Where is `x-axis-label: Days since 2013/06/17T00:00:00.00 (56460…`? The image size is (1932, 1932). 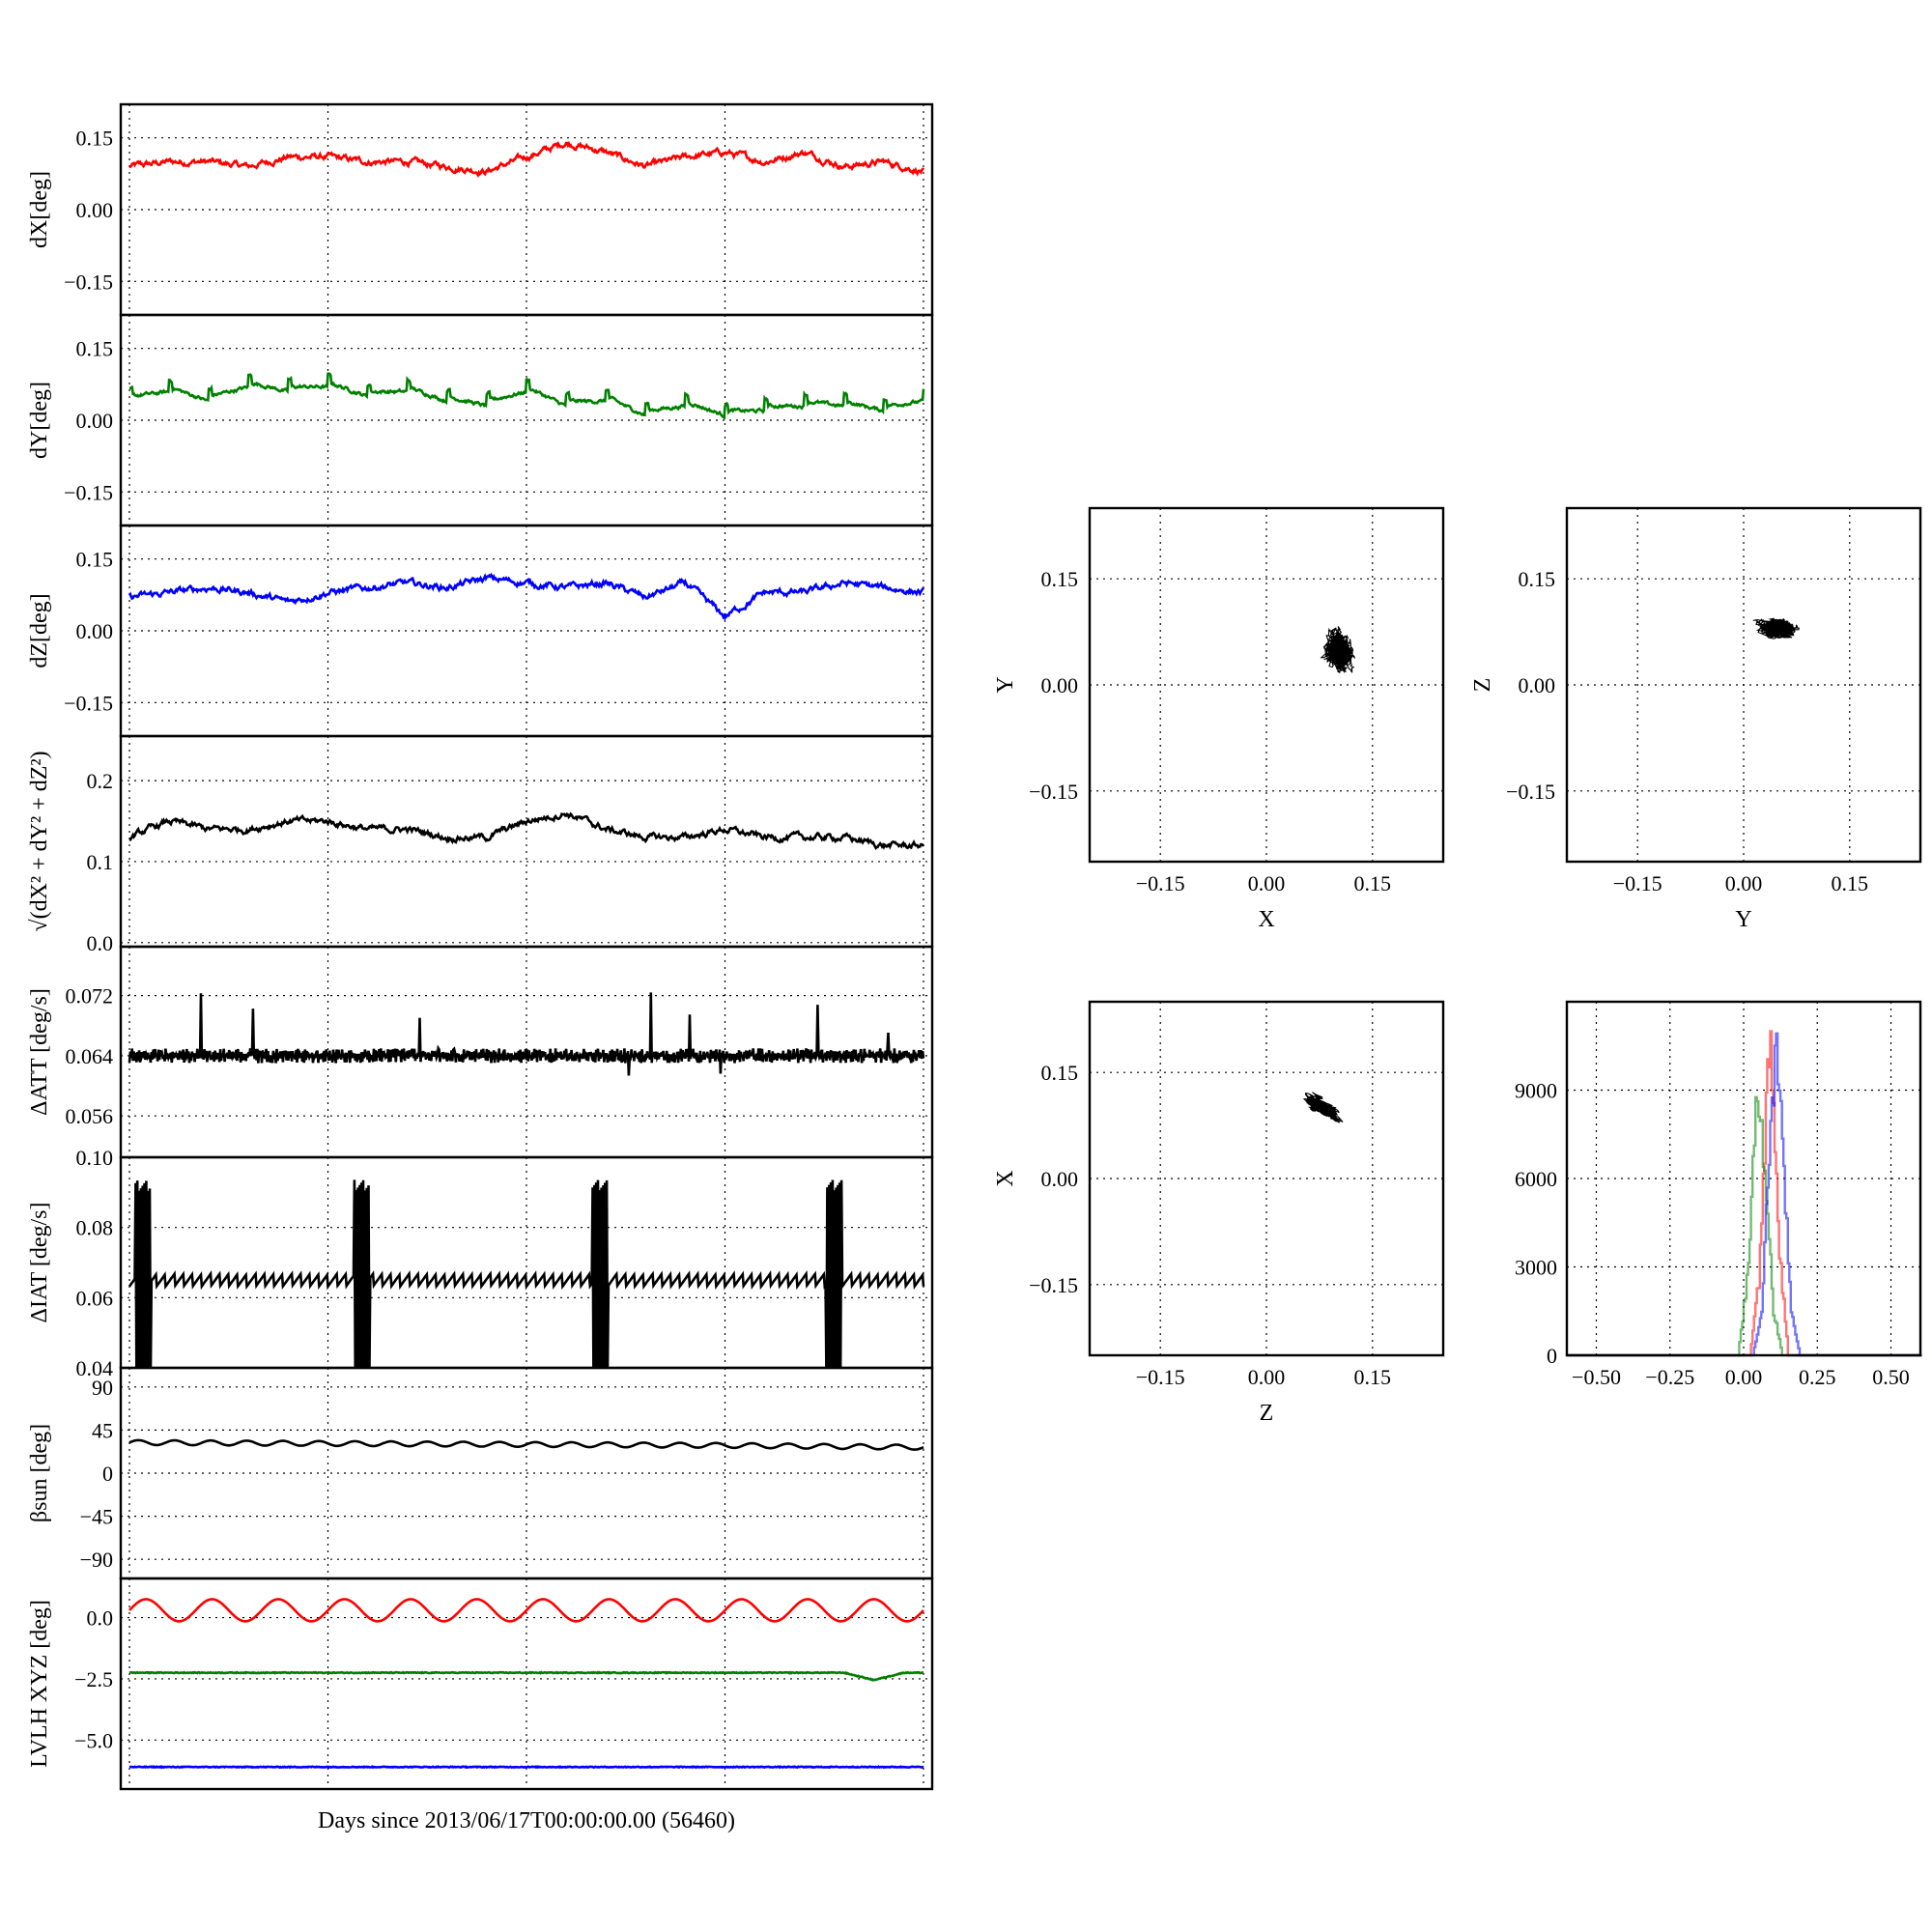
x-axis-label: Days since 2013/06/17T00:00:00.00 (56460… is located at coordinates (526, 1820).